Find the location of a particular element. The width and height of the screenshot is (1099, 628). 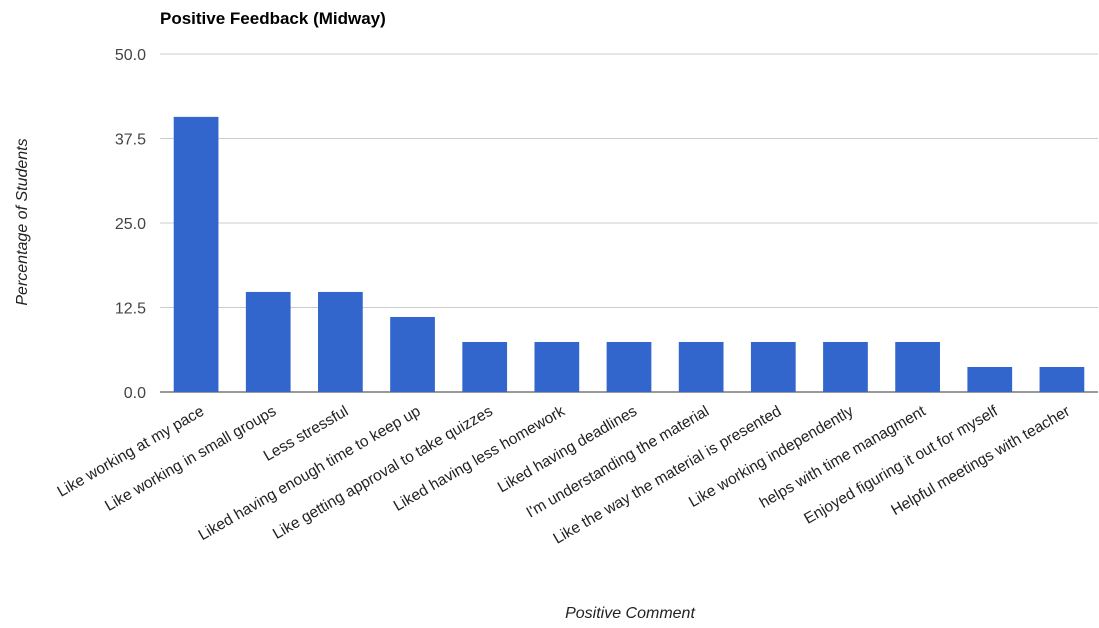

y-axis-title: Percentage of Students is located at coordinates (22, 221).